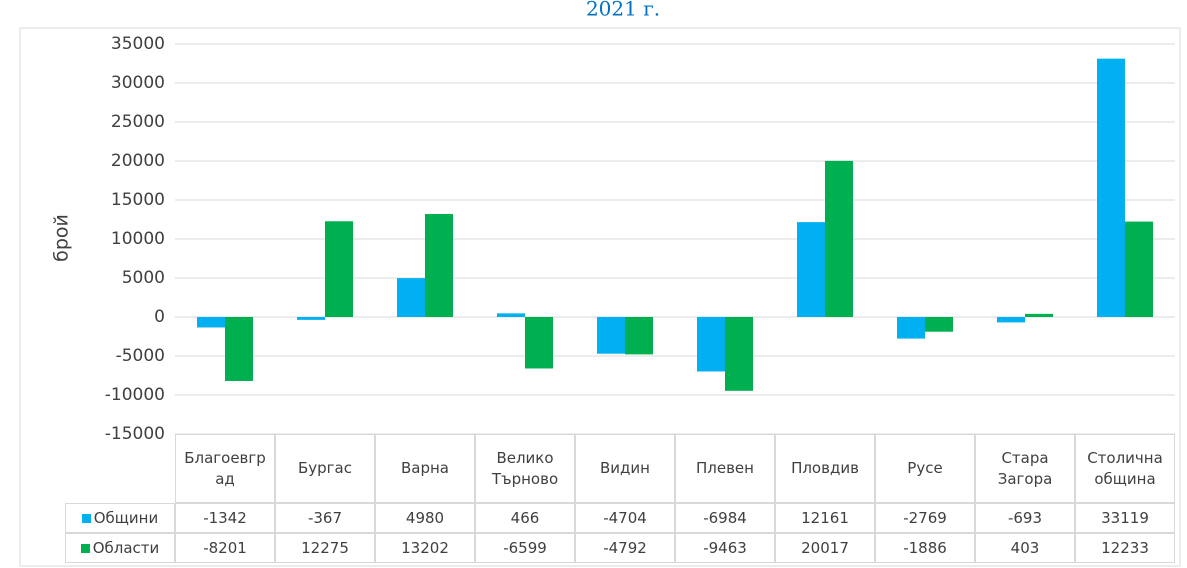 Image resolution: width=1187 pixels, height=568 pixels. I want to click on y-axis-title: брой, so click(62, 238).